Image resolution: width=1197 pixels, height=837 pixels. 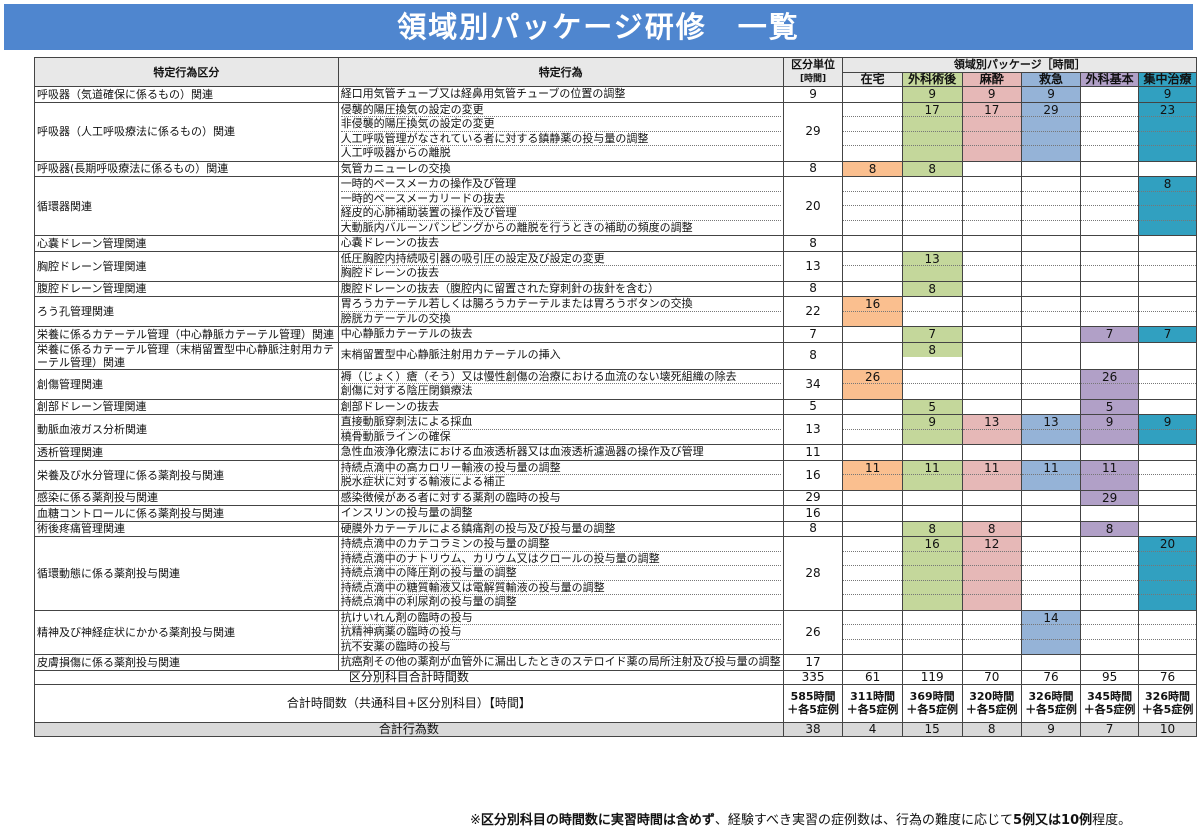 I want to click on category-cell: 呼吸器（気道確保に係るもの）関連, so click(x=186, y=94).